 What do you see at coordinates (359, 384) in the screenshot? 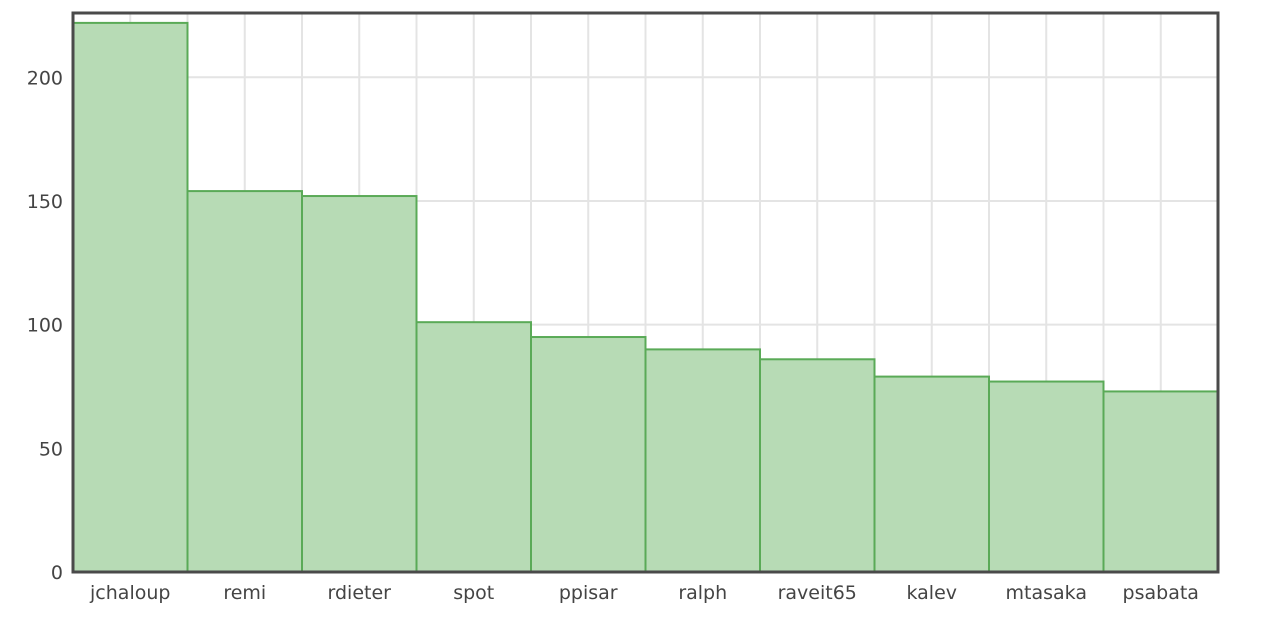
I see `bar-rdieter` at bounding box center [359, 384].